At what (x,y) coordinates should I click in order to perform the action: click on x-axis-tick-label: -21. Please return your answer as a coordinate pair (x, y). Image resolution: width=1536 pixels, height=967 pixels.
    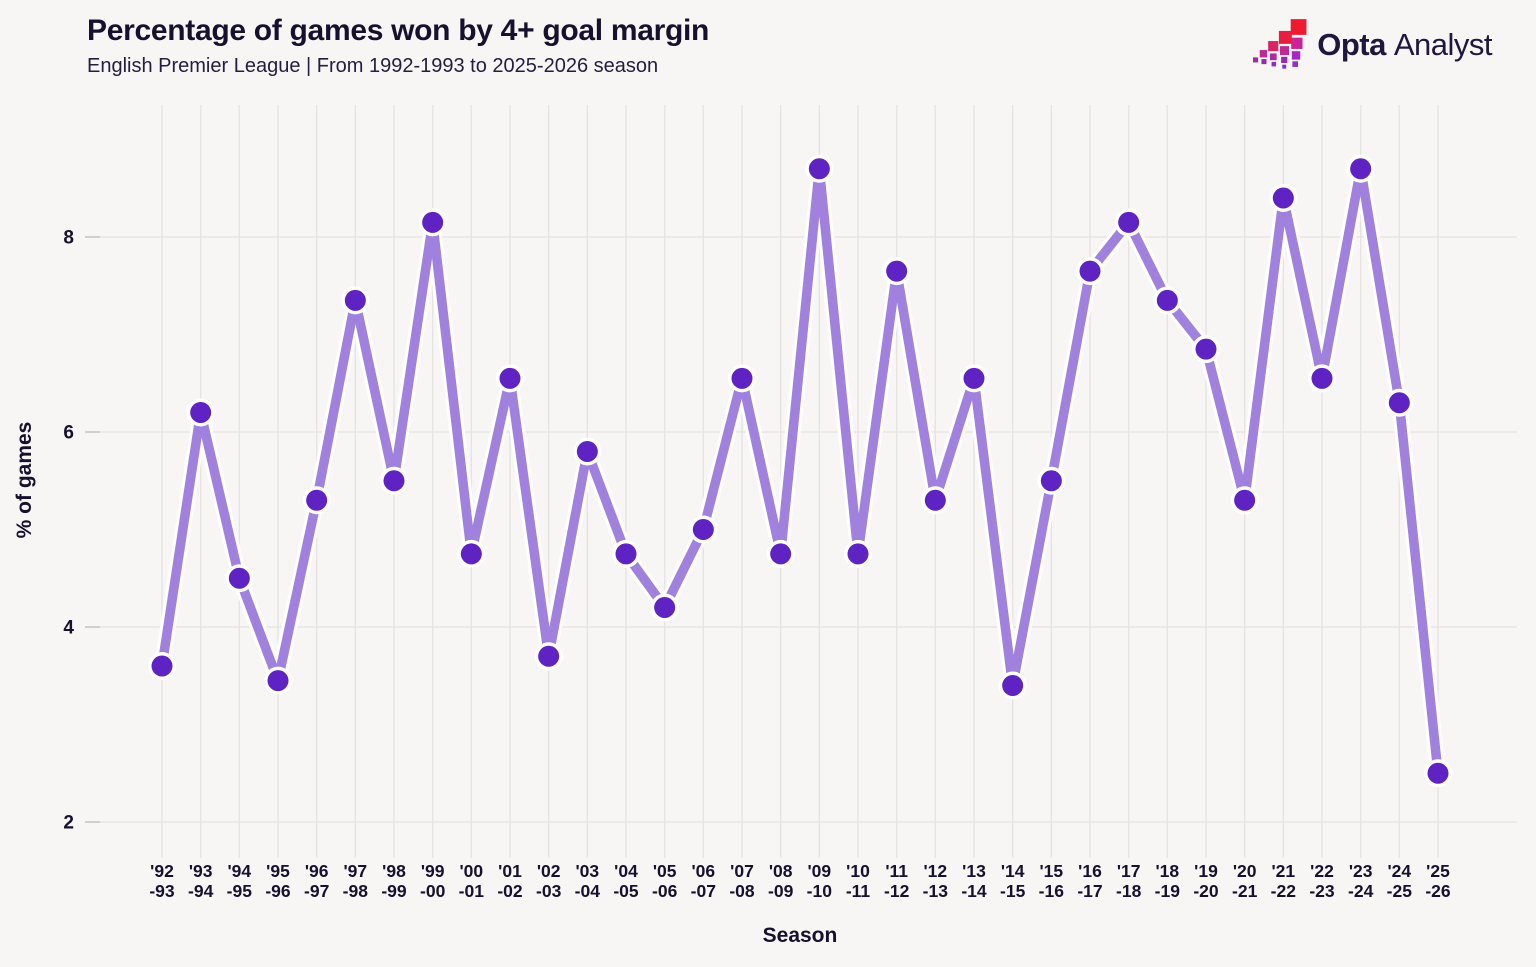
    Looking at the image, I should click on (1245, 891).